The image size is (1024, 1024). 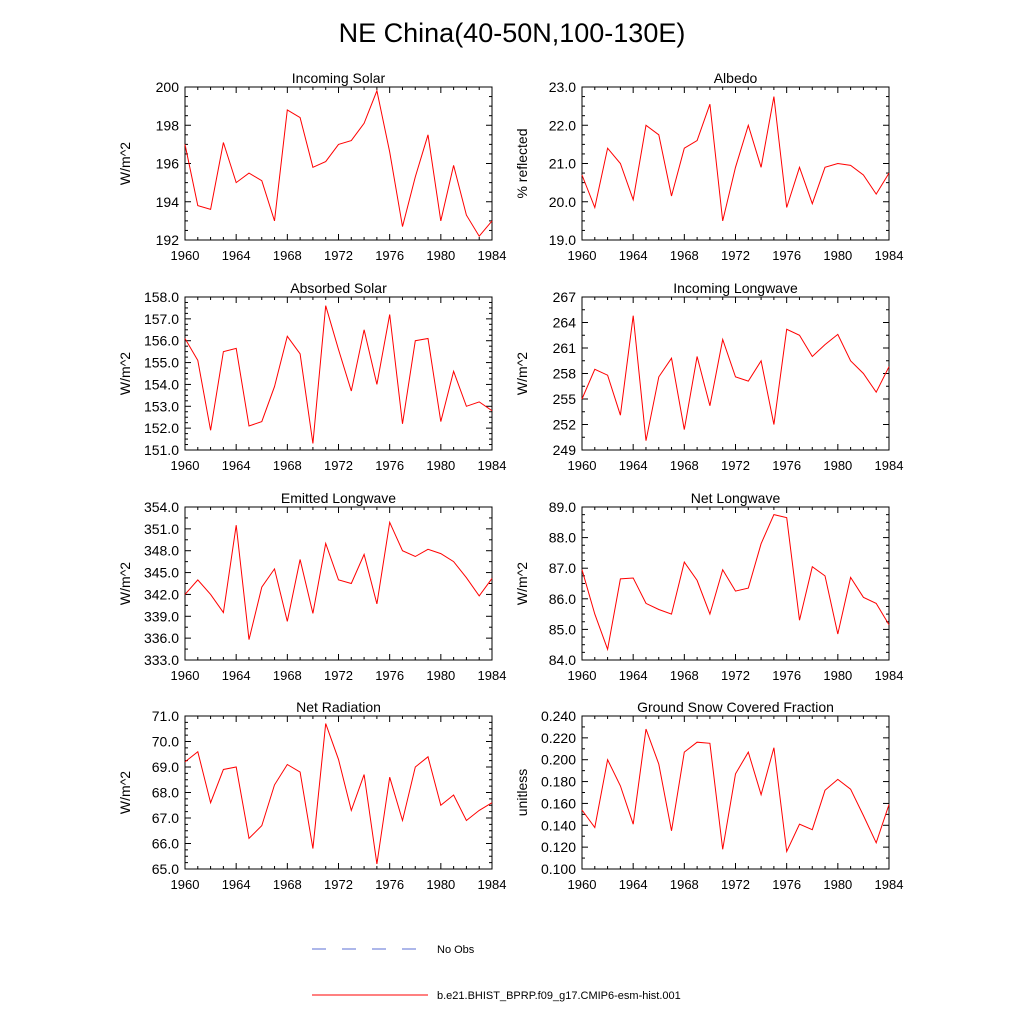 I want to click on chart-2-ytick-label: 152.0, so click(x=161, y=428).